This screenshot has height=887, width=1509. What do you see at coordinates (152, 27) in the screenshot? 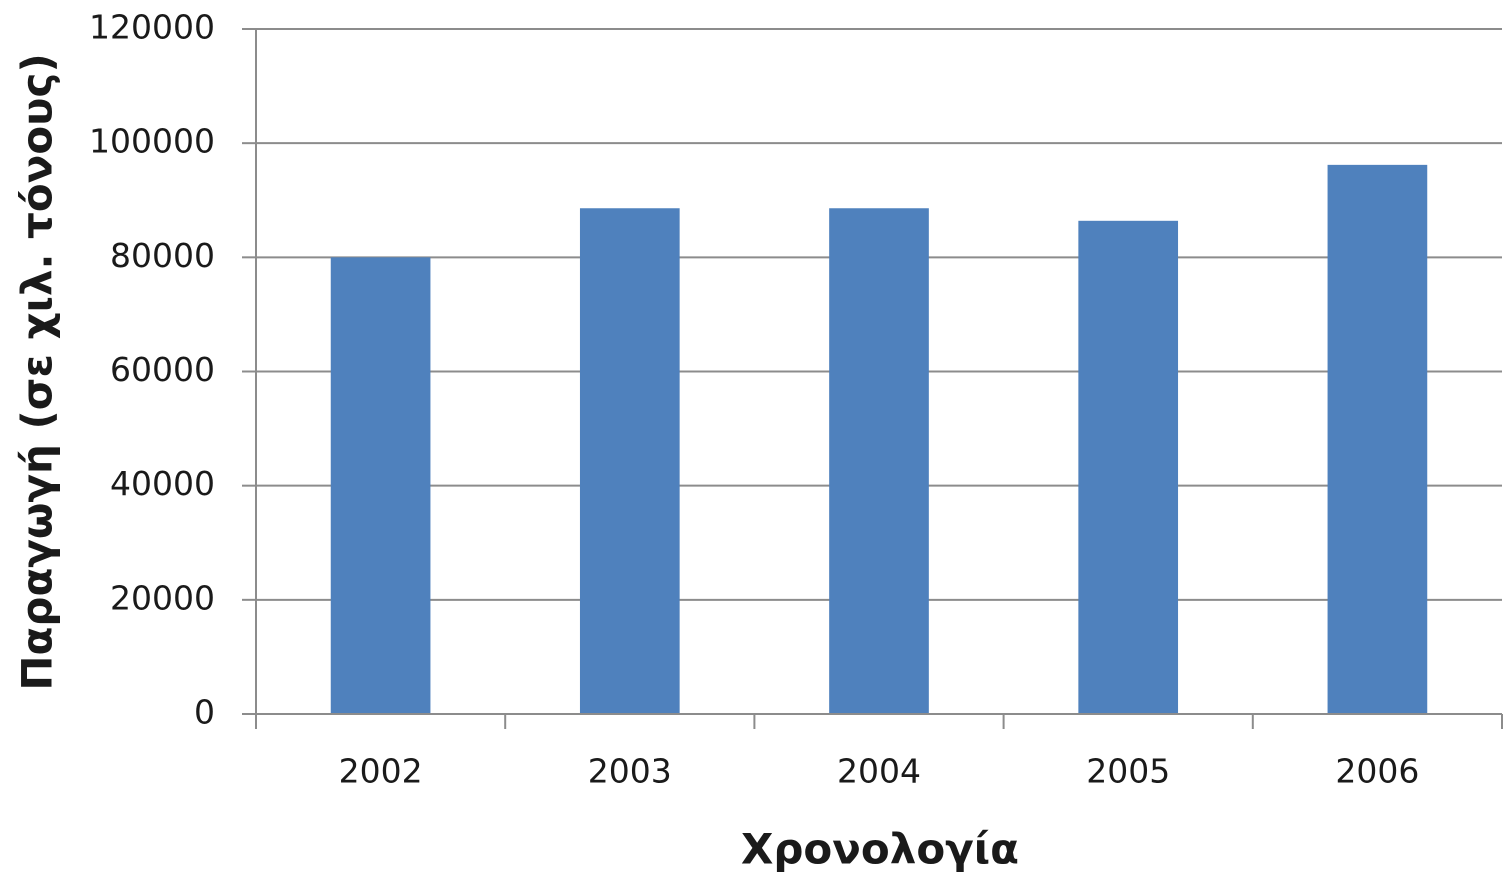
I see `y-tick-label: 120000` at bounding box center [152, 27].